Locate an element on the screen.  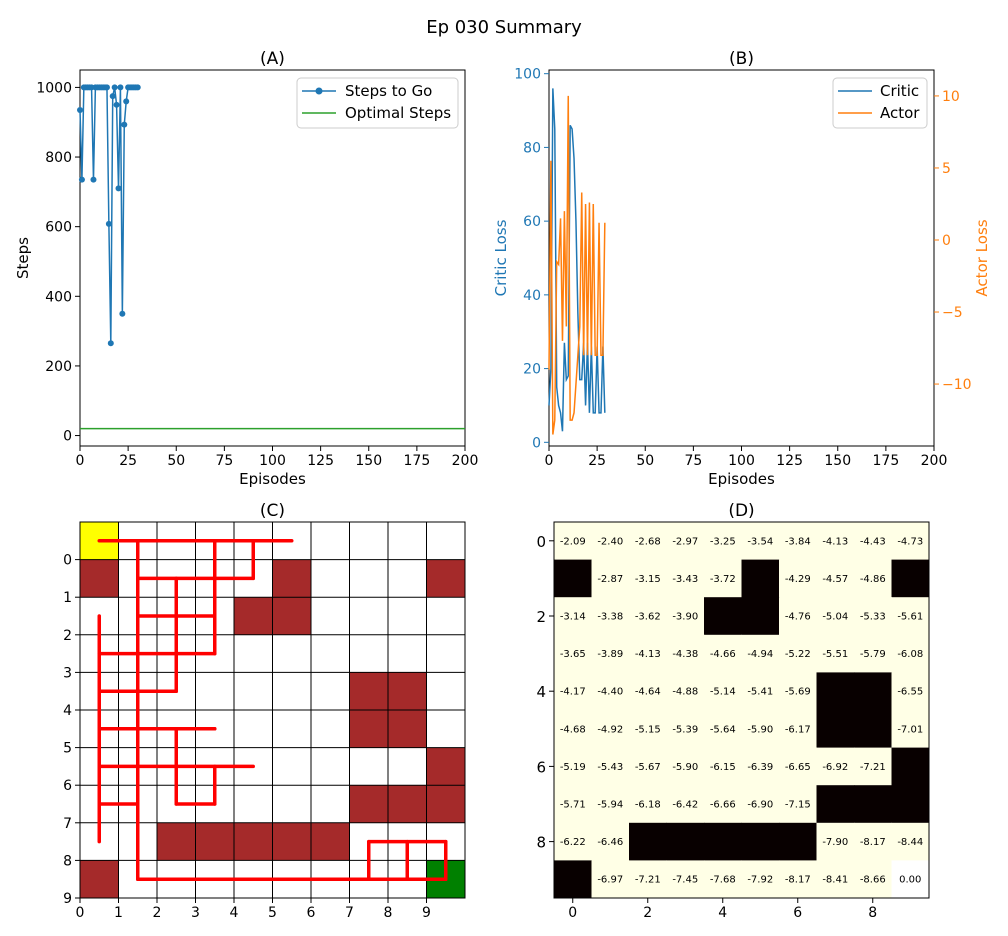
y-tick-label: 3 is located at coordinates (67, 673).